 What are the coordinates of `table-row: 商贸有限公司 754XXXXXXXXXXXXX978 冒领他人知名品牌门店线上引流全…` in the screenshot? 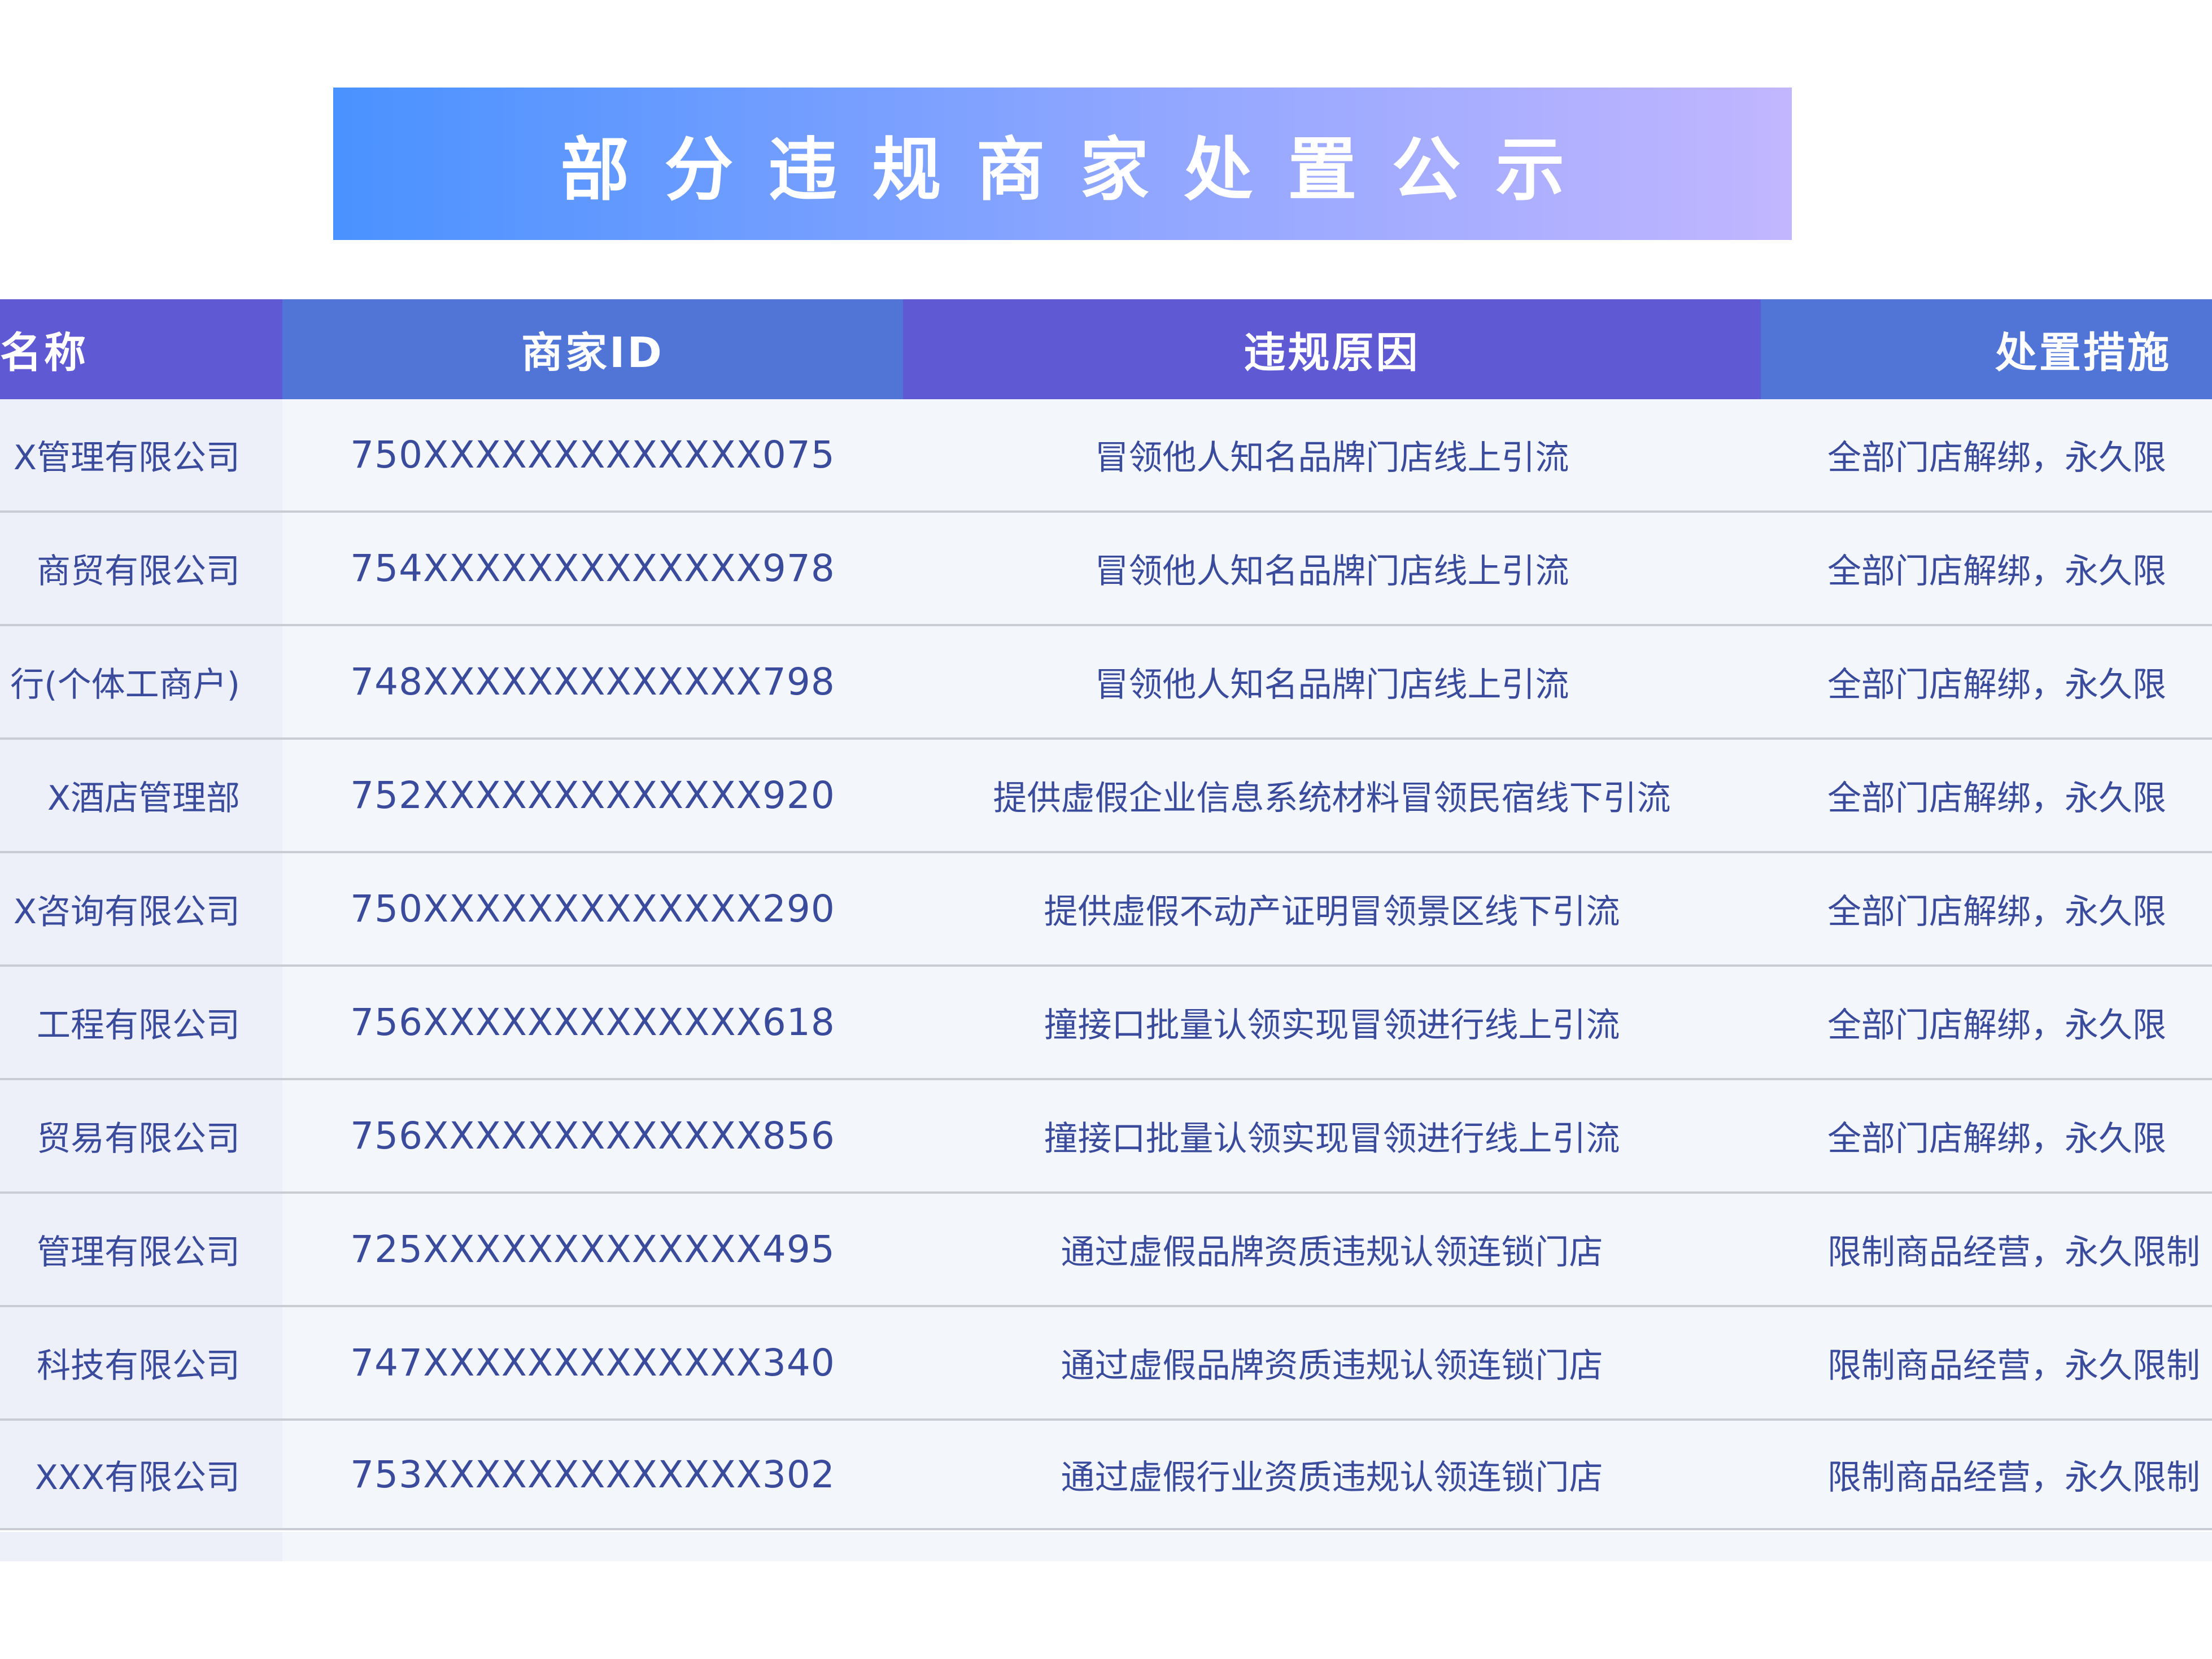 It's located at (1106, 568).